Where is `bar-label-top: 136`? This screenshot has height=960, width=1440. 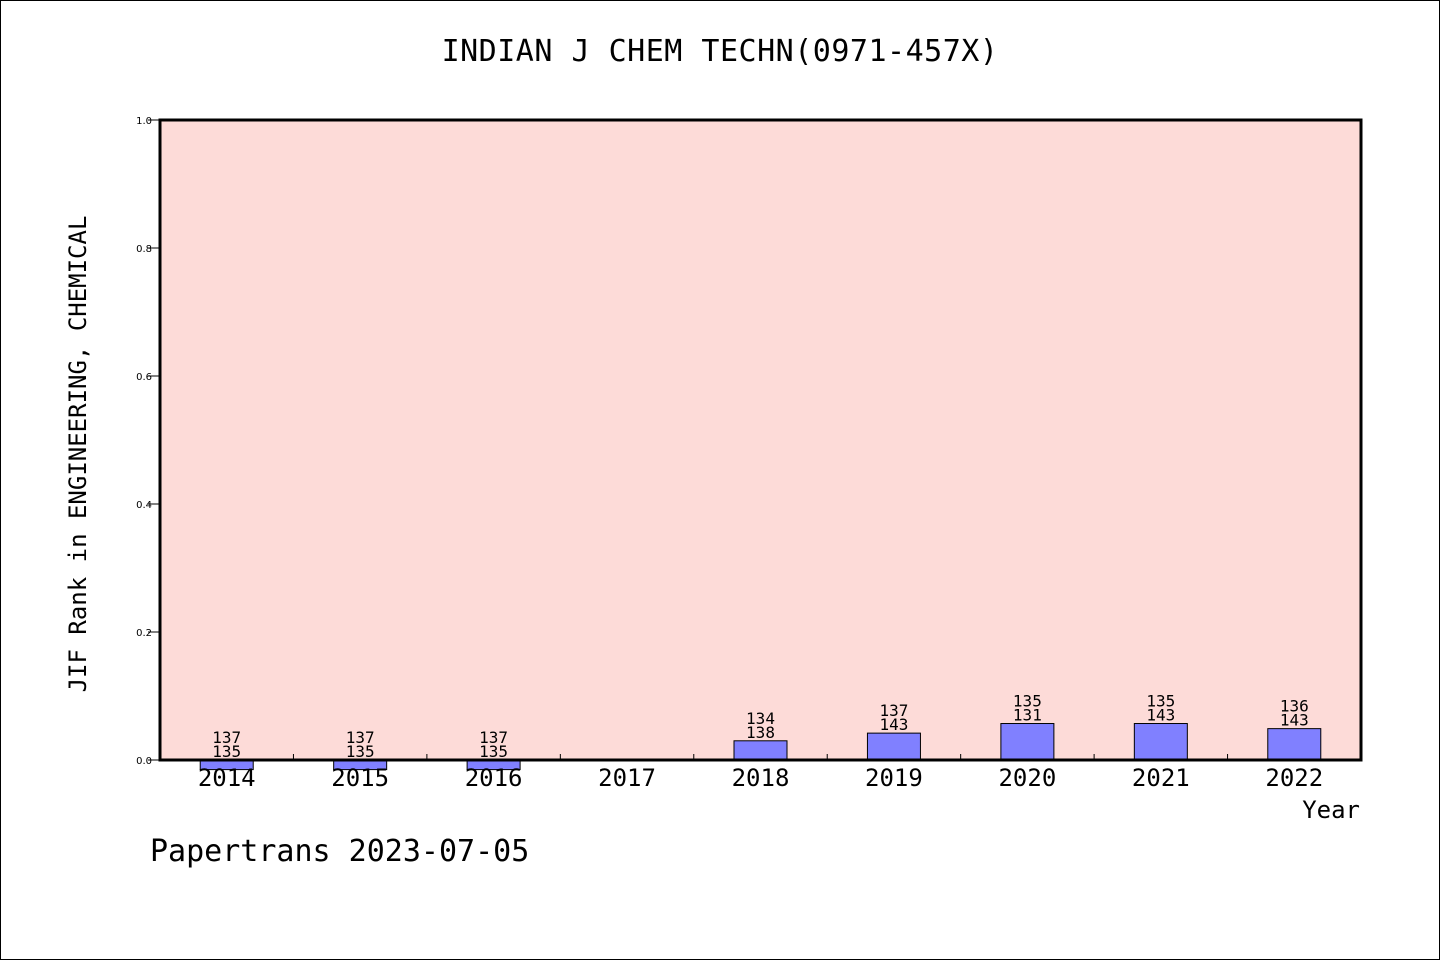 bar-label-top: 136 is located at coordinates (1294, 706).